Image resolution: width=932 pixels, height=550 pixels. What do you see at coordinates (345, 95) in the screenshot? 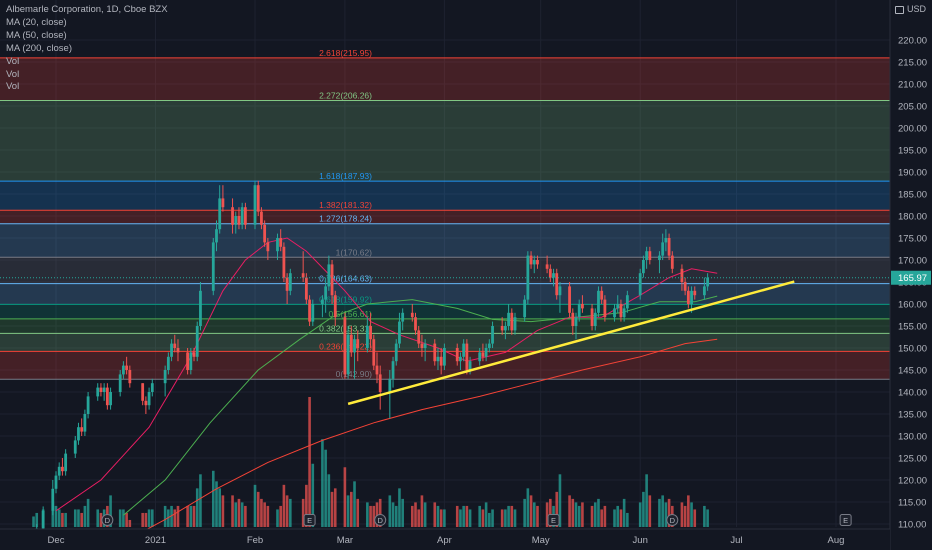
I see `fib-level-label: 2.272(206.26)` at bounding box center [345, 95].